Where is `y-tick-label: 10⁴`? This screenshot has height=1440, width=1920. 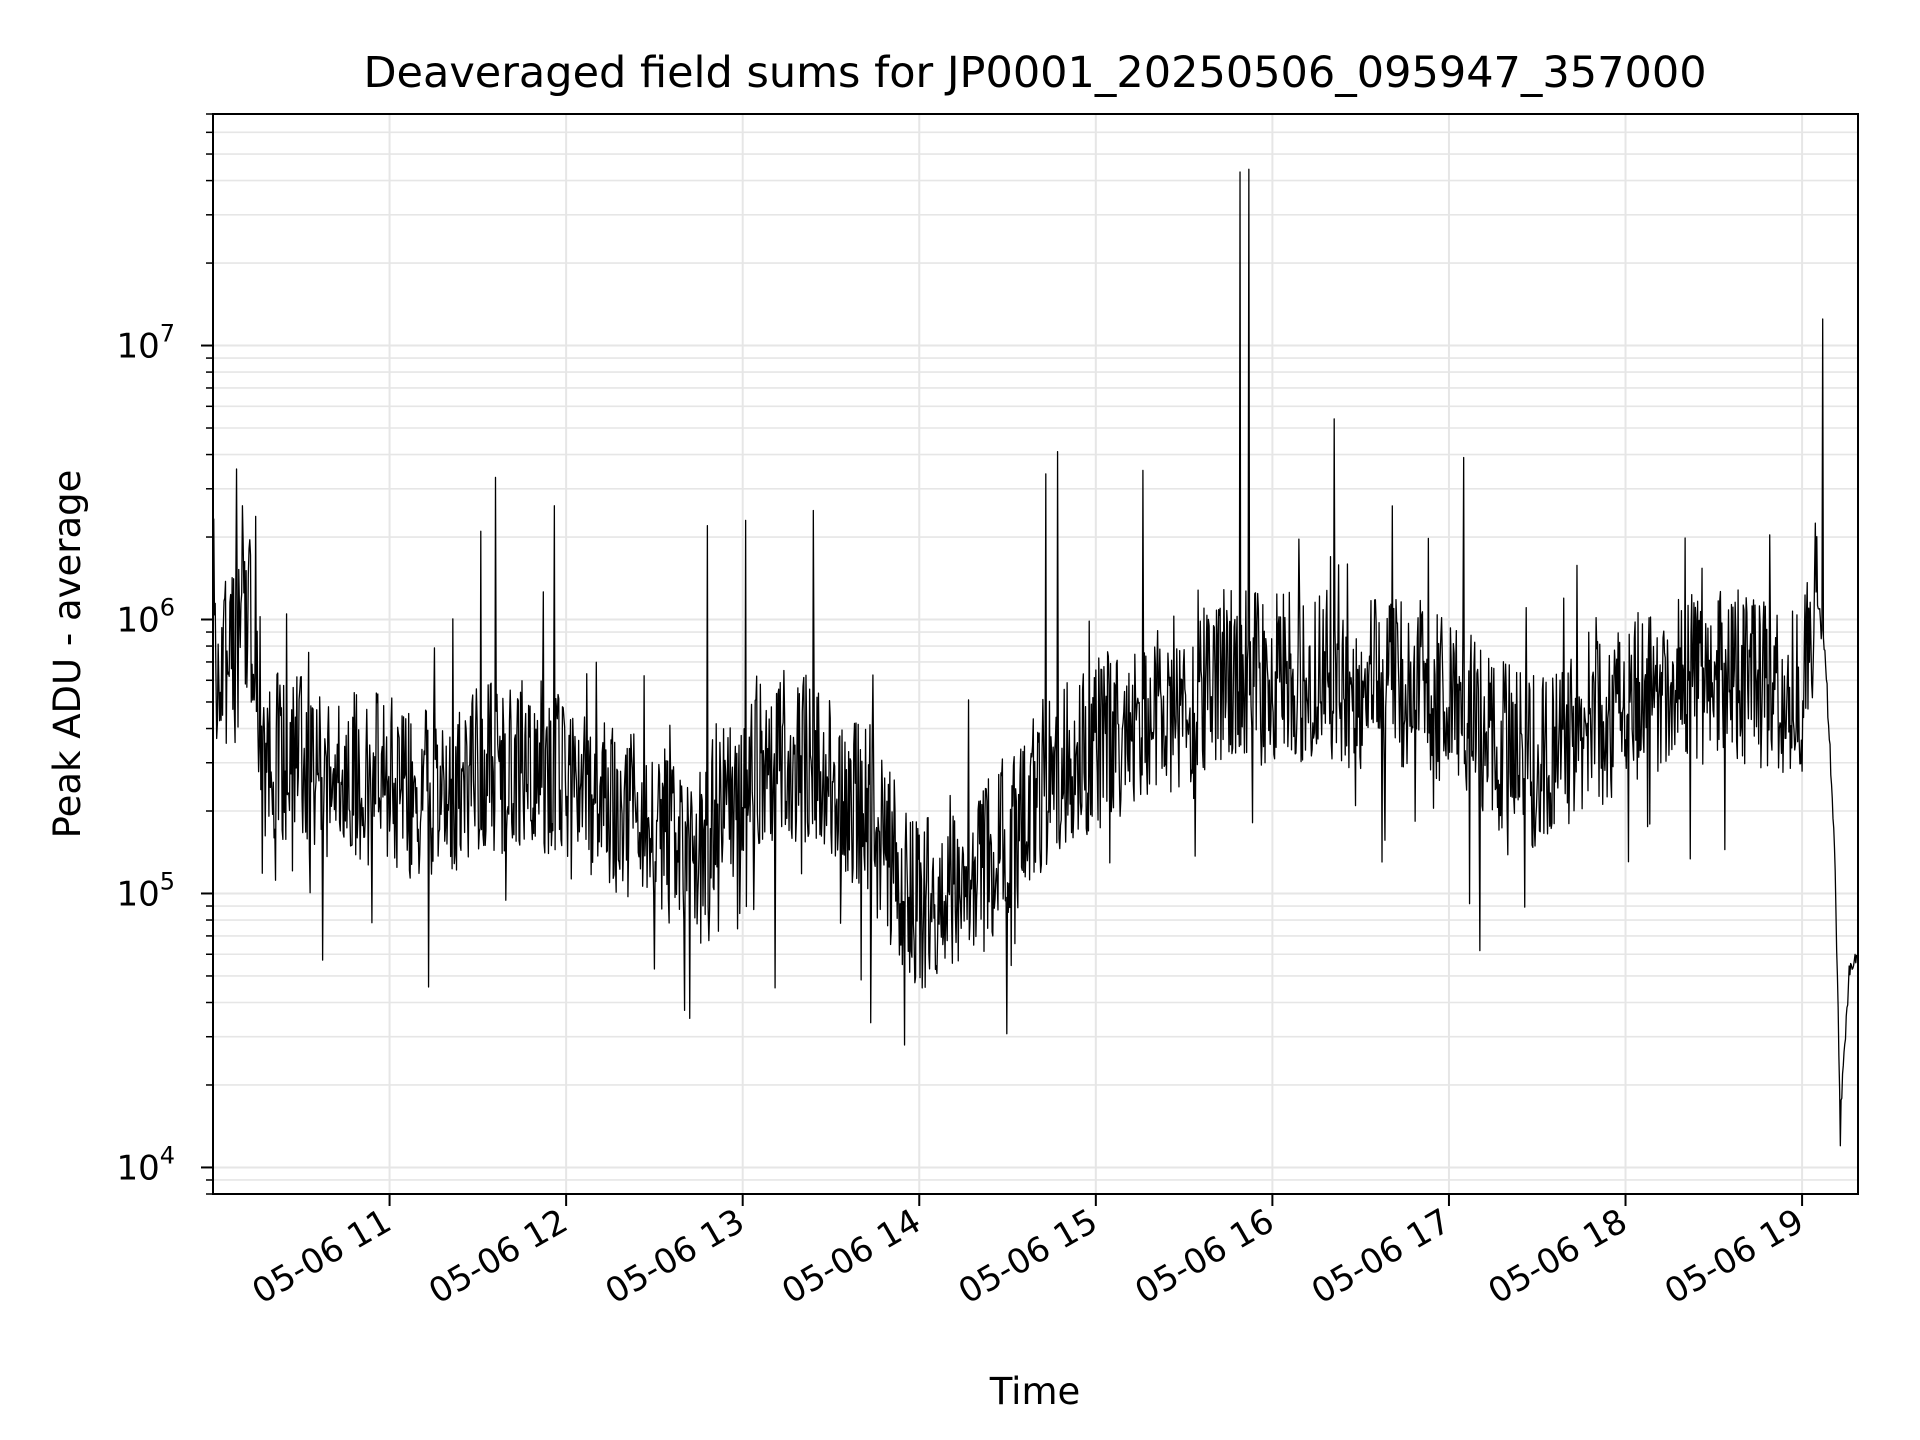
y-tick-label: 10⁴ is located at coordinates (145, 1164).